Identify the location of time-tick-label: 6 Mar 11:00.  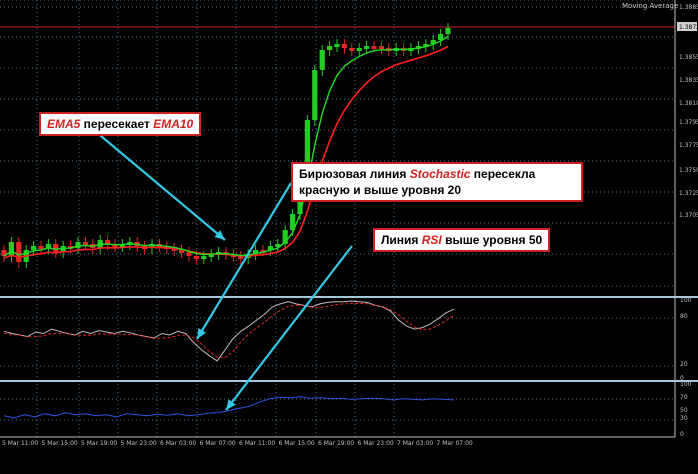
(257, 443).